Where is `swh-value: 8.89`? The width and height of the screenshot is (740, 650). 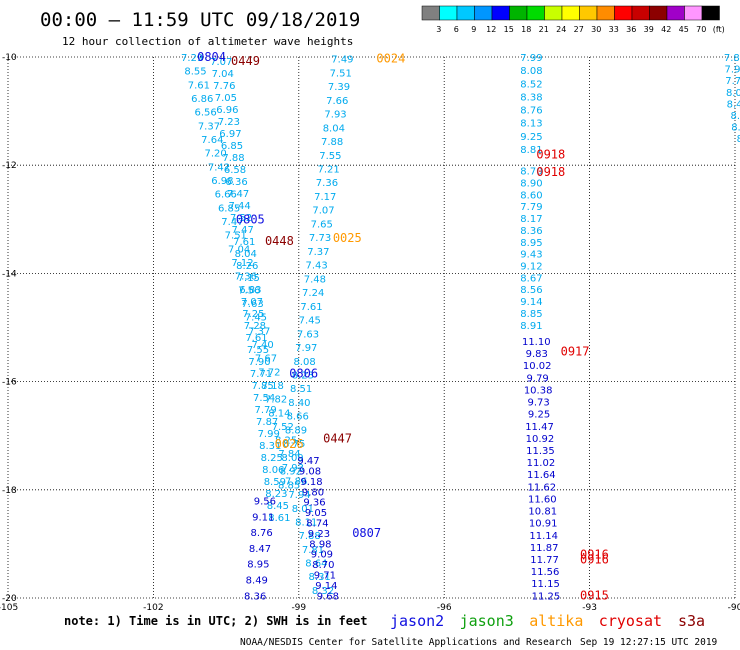 swh-value: 8.89 is located at coordinates (296, 430).